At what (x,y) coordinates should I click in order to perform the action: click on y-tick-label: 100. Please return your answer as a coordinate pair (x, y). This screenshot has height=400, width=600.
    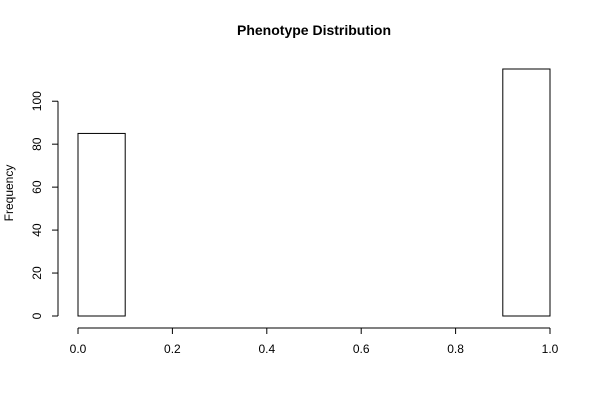
    Looking at the image, I should click on (37, 101).